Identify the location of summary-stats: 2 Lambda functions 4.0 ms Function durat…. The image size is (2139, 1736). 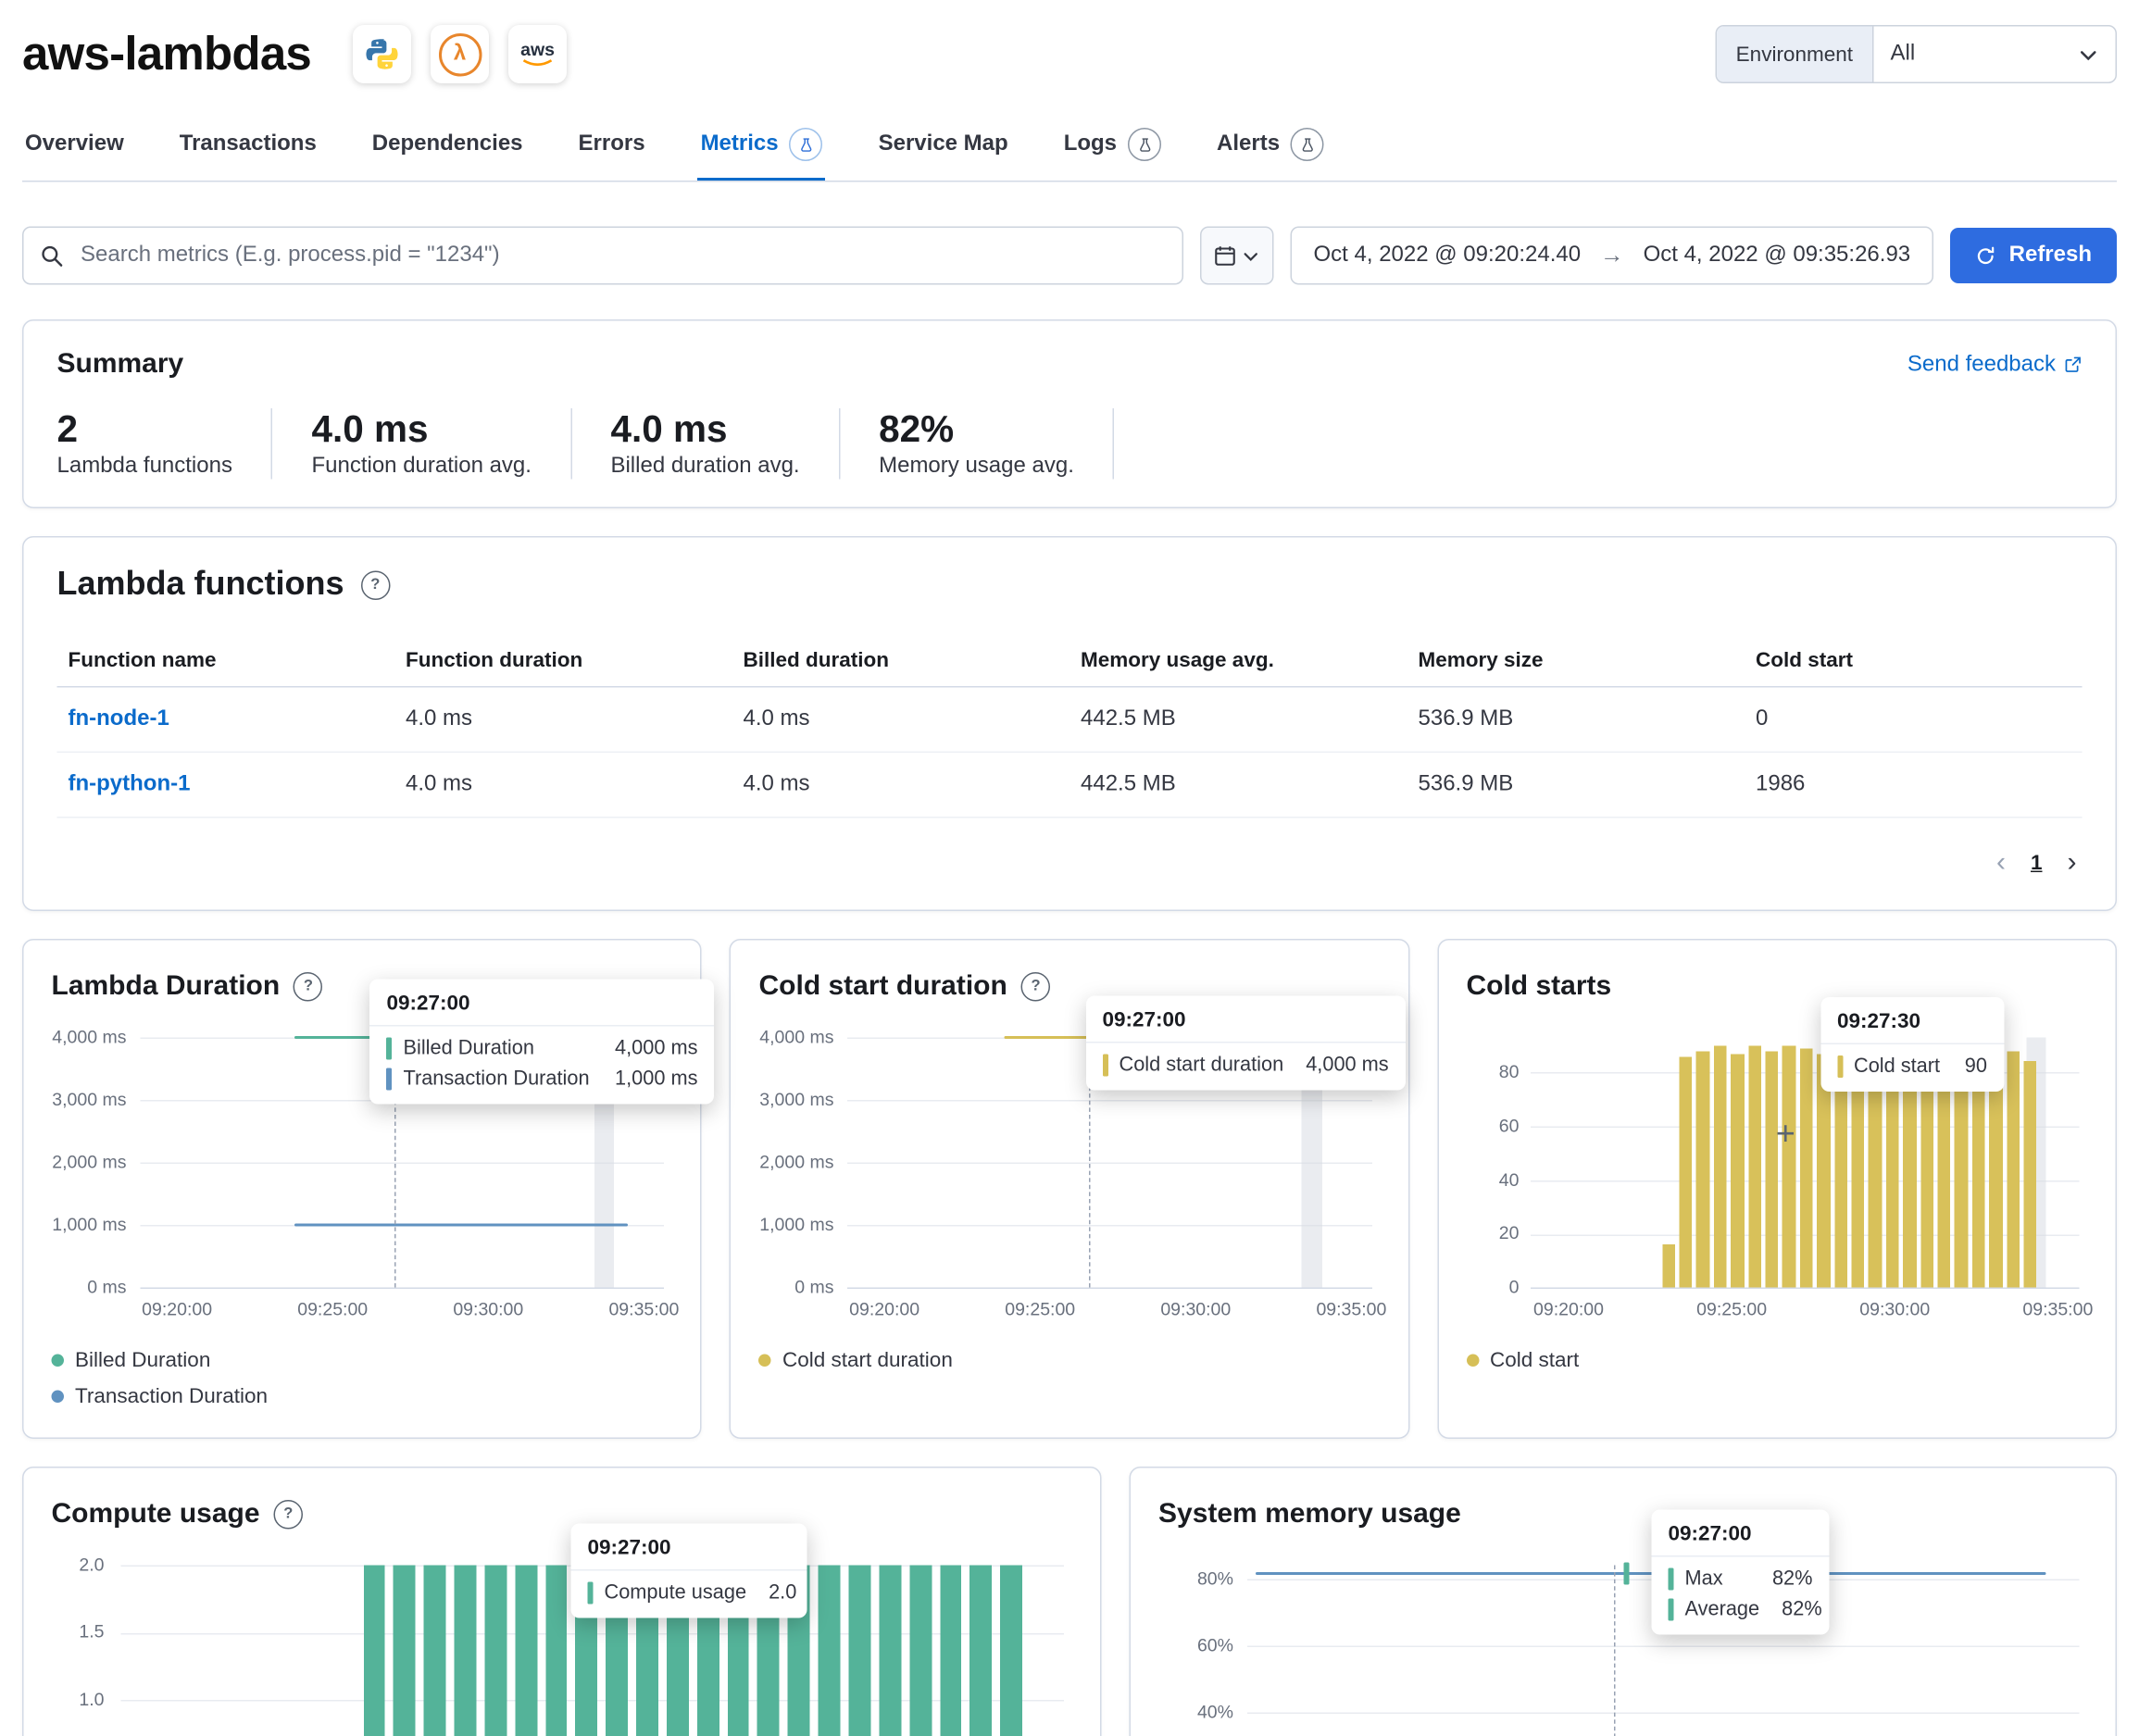
(1070, 444).